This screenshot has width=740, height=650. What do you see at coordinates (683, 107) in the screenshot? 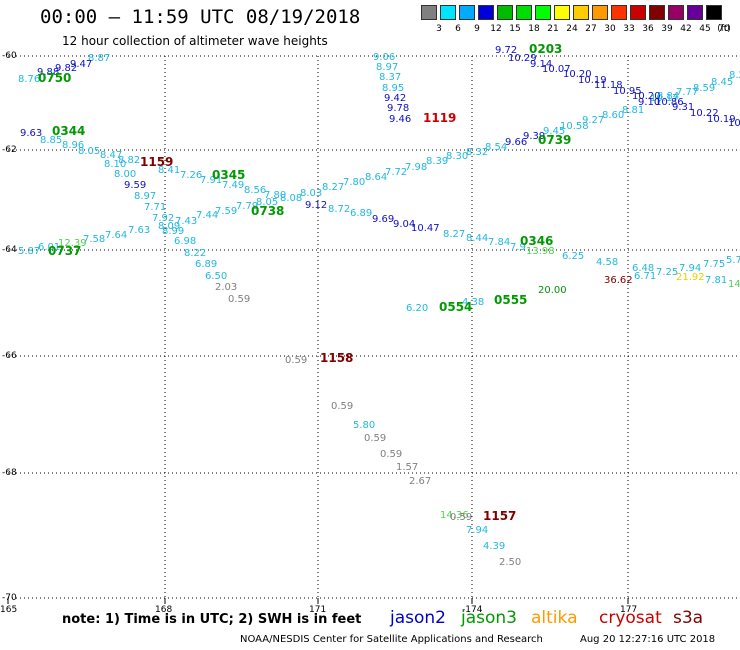
I see `swh-reading: 9.31` at bounding box center [683, 107].